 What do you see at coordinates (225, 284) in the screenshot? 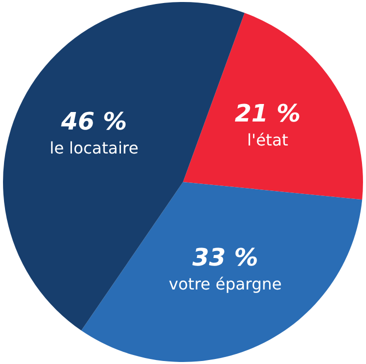
I see `slice-label: votre épargne` at bounding box center [225, 284].